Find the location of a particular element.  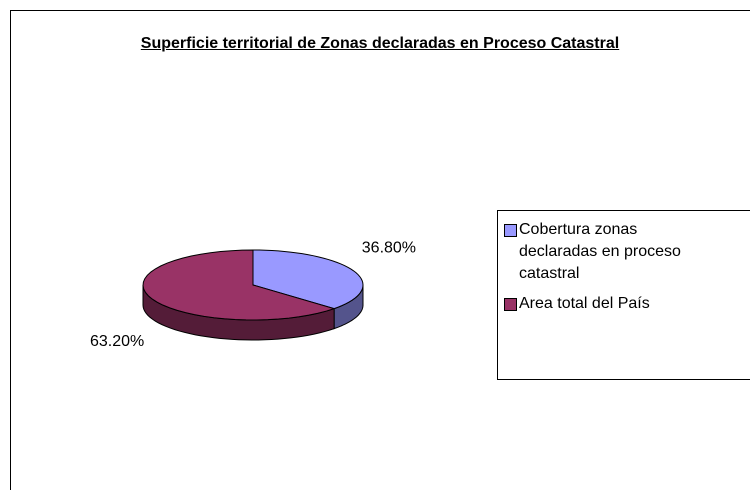

legend-label: Area total del País is located at coordinates (584, 303).